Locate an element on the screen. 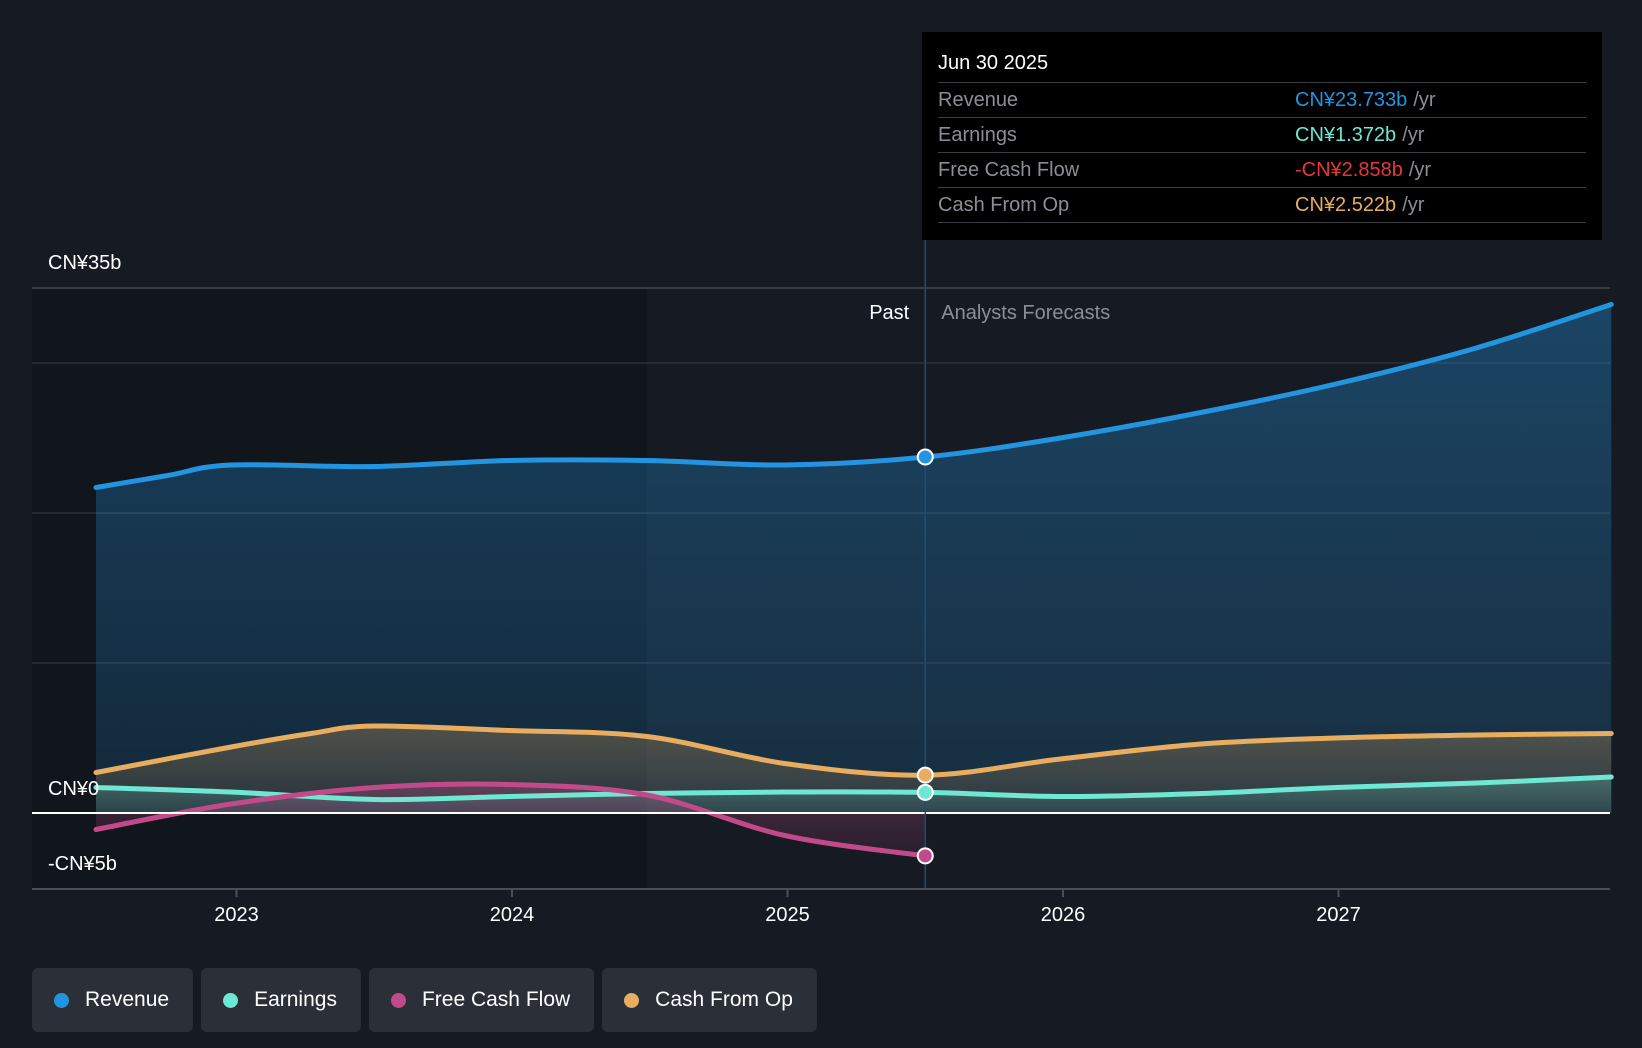 This screenshot has width=1642, height=1048. x-tick-label: 2025 is located at coordinates (787, 915).